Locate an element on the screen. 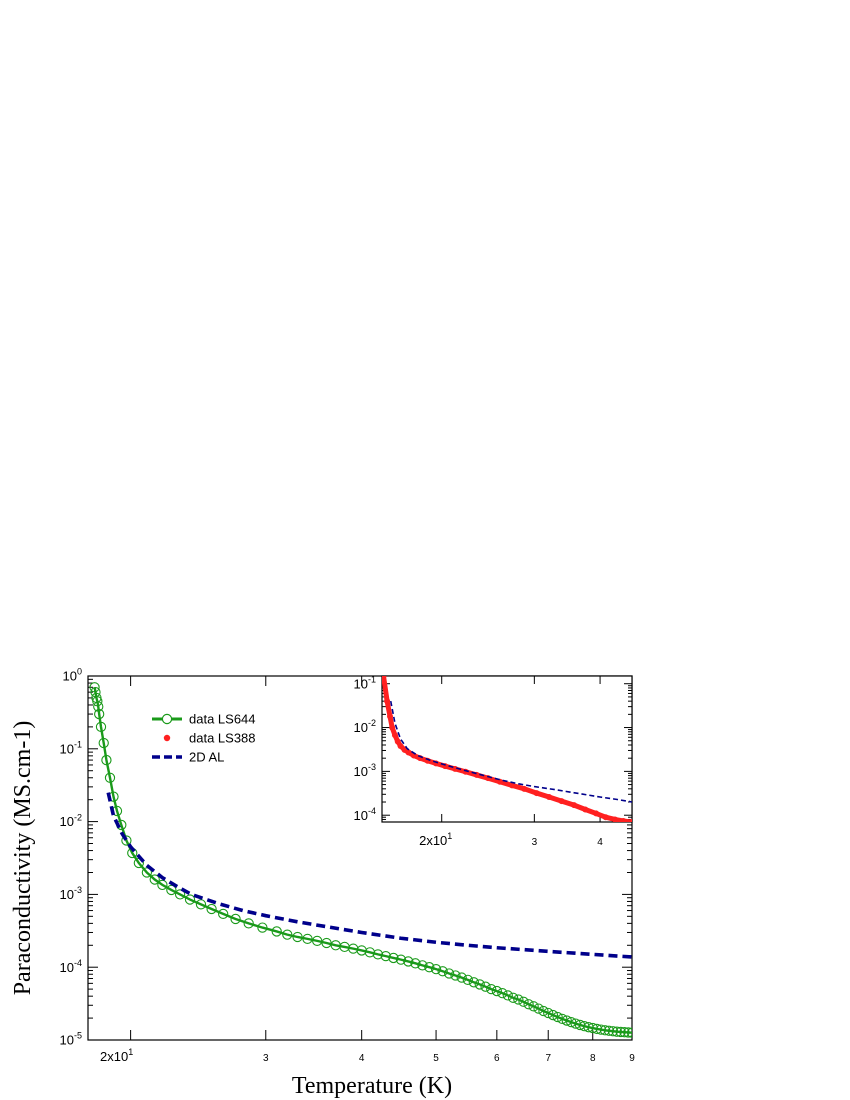 This screenshot has height=1100, width=850. legend: data LS644 data LS388 2D AL is located at coordinates (204, 738).